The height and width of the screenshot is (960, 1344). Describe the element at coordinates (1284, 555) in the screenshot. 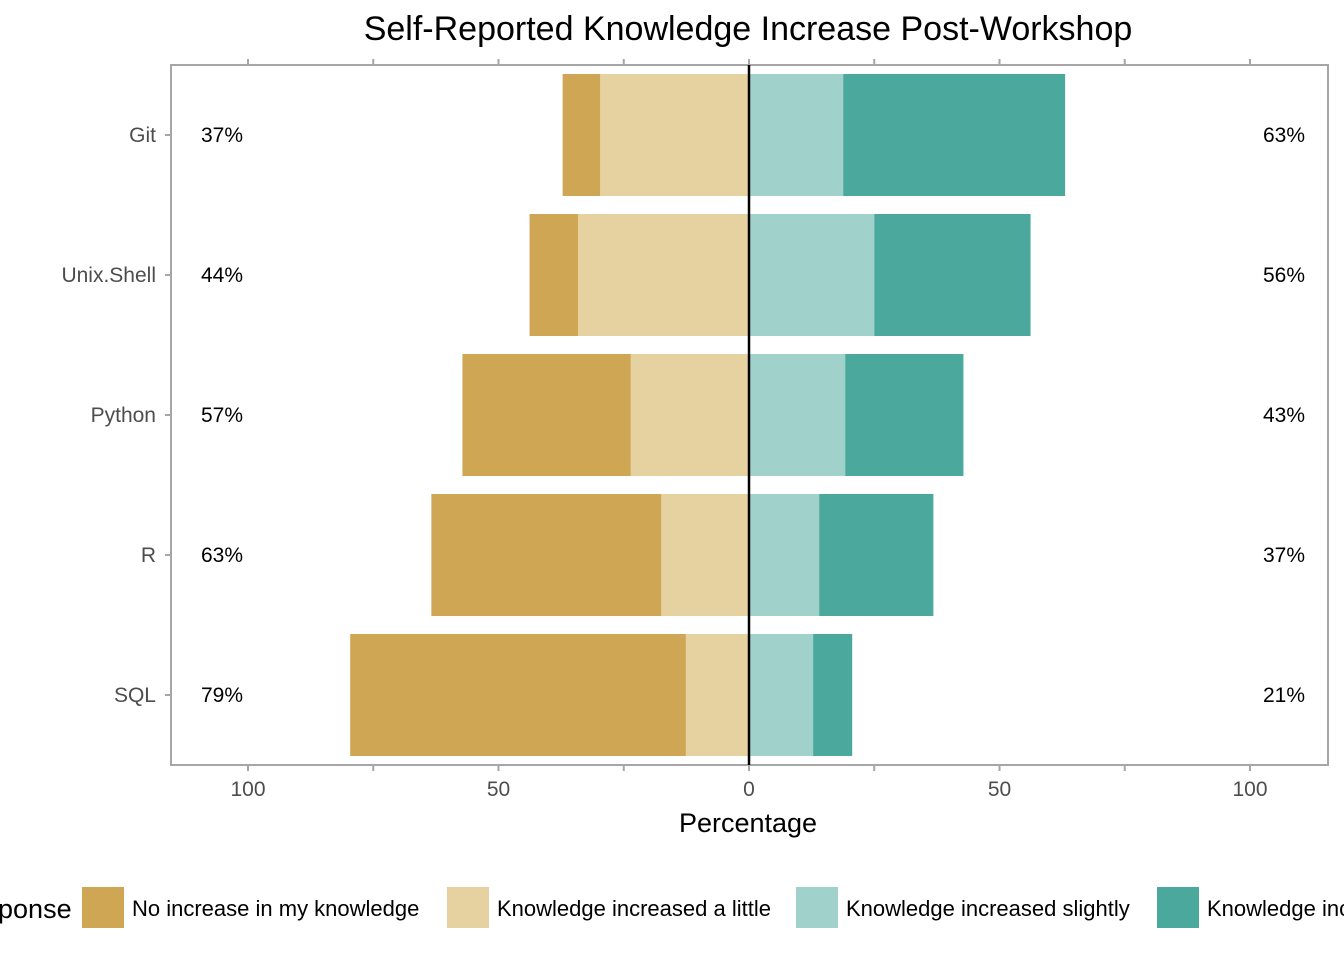

I see `right-total-label: 37%` at that location.